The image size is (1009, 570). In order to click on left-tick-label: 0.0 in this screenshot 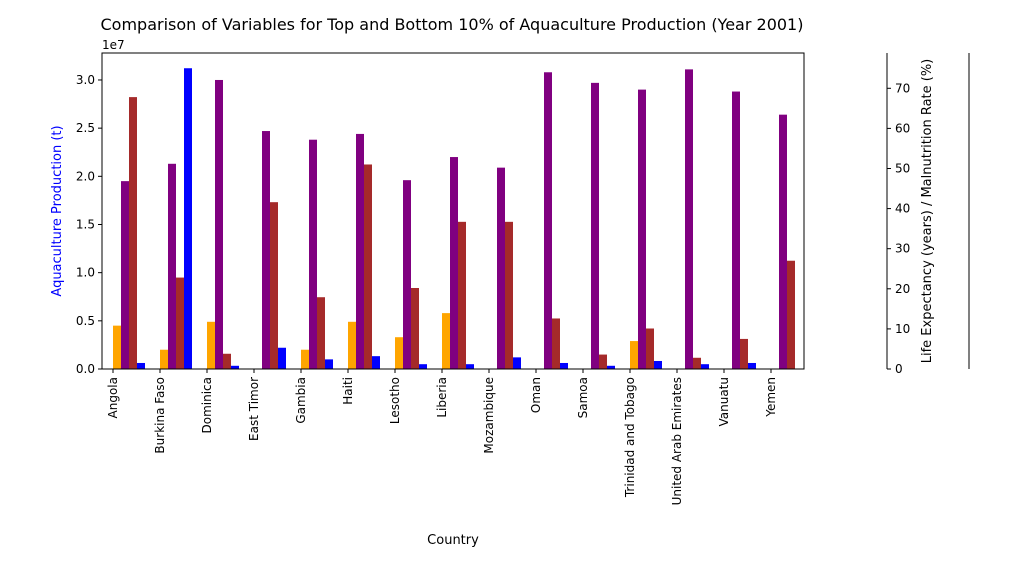, I will do `click(85, 369)`.